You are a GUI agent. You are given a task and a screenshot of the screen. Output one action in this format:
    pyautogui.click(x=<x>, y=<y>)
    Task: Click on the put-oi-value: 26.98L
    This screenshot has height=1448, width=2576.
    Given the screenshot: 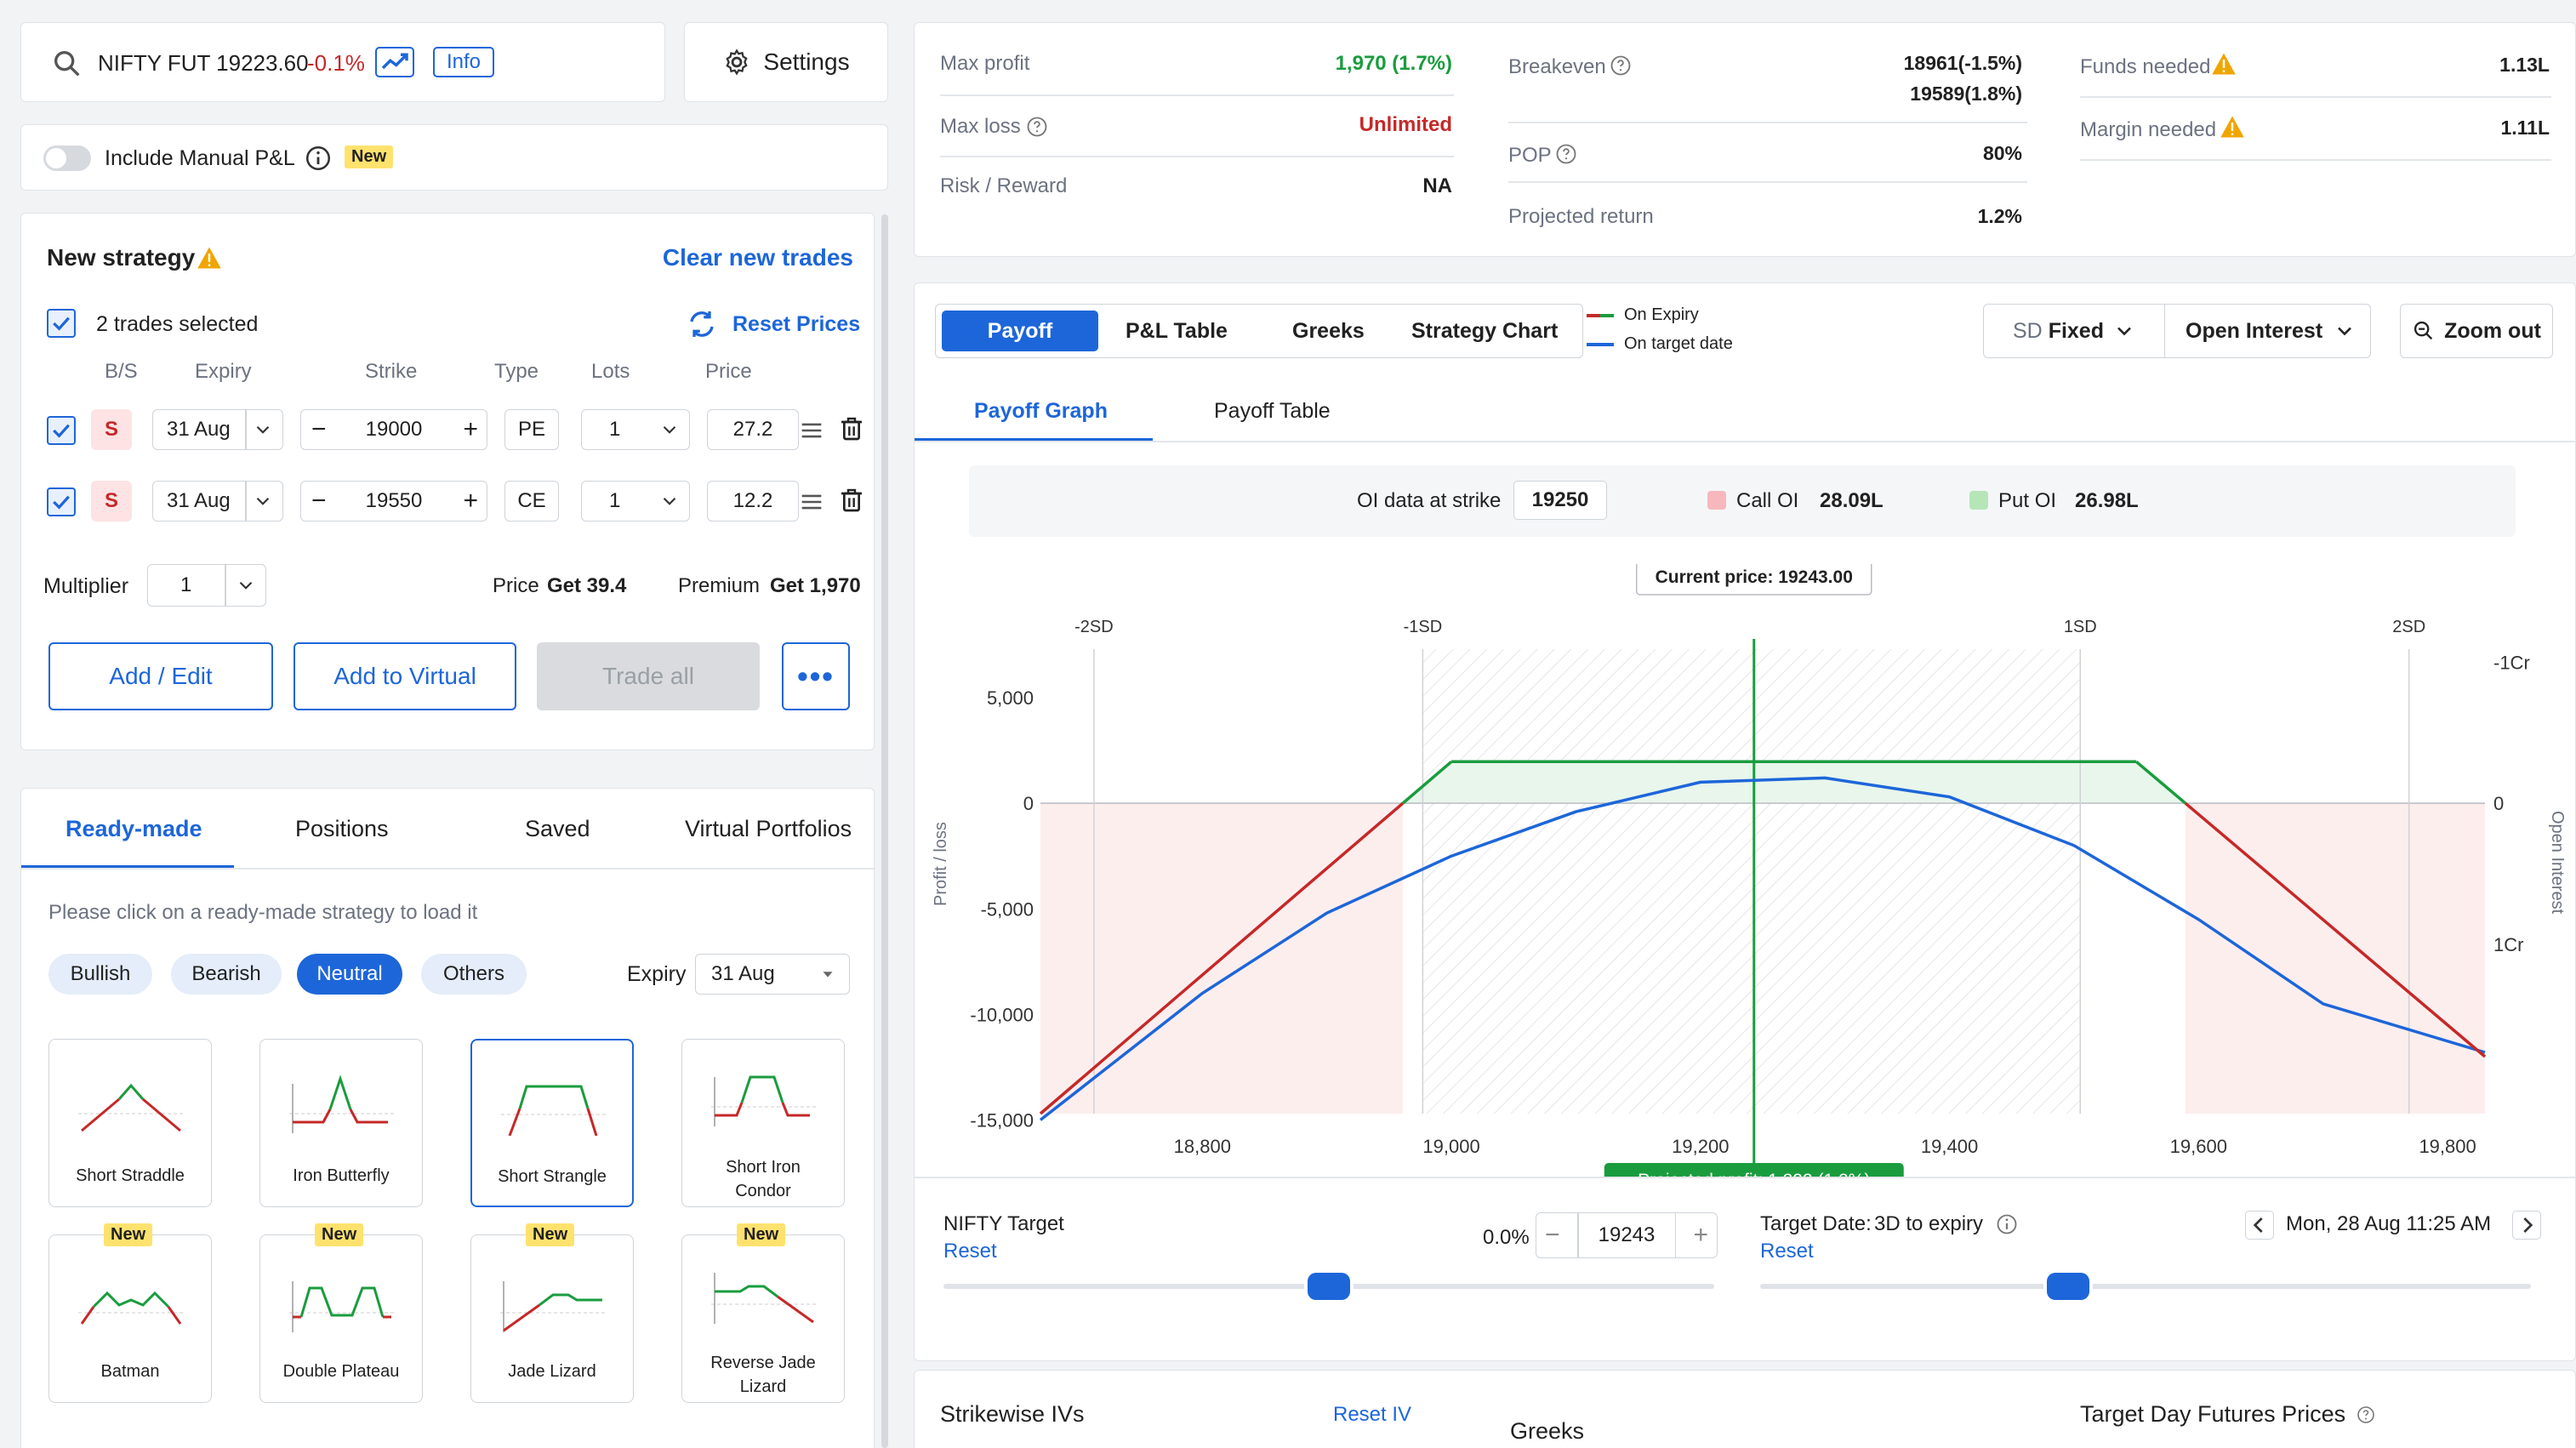 What is the action you would take?
    pyautogui.click(x=2107, y=500)
    